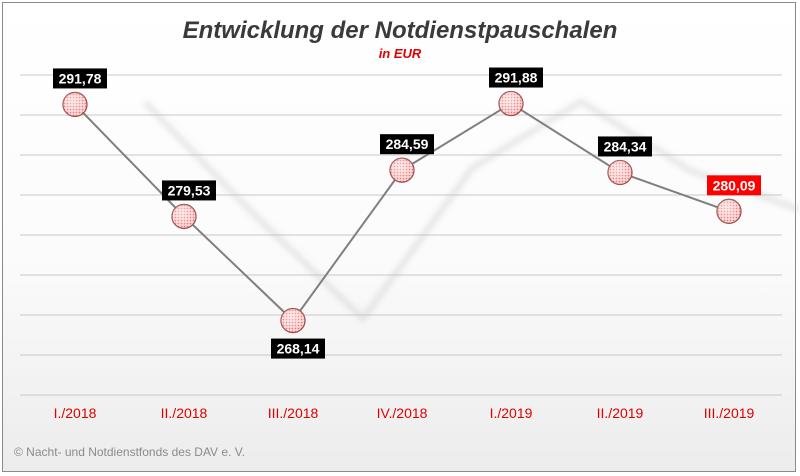 The height and width of the screenshot is (476, 800). Describe the element at coordinates (75, 413) in the screenshot. I see `x-tick-label: I./2018` at that location.